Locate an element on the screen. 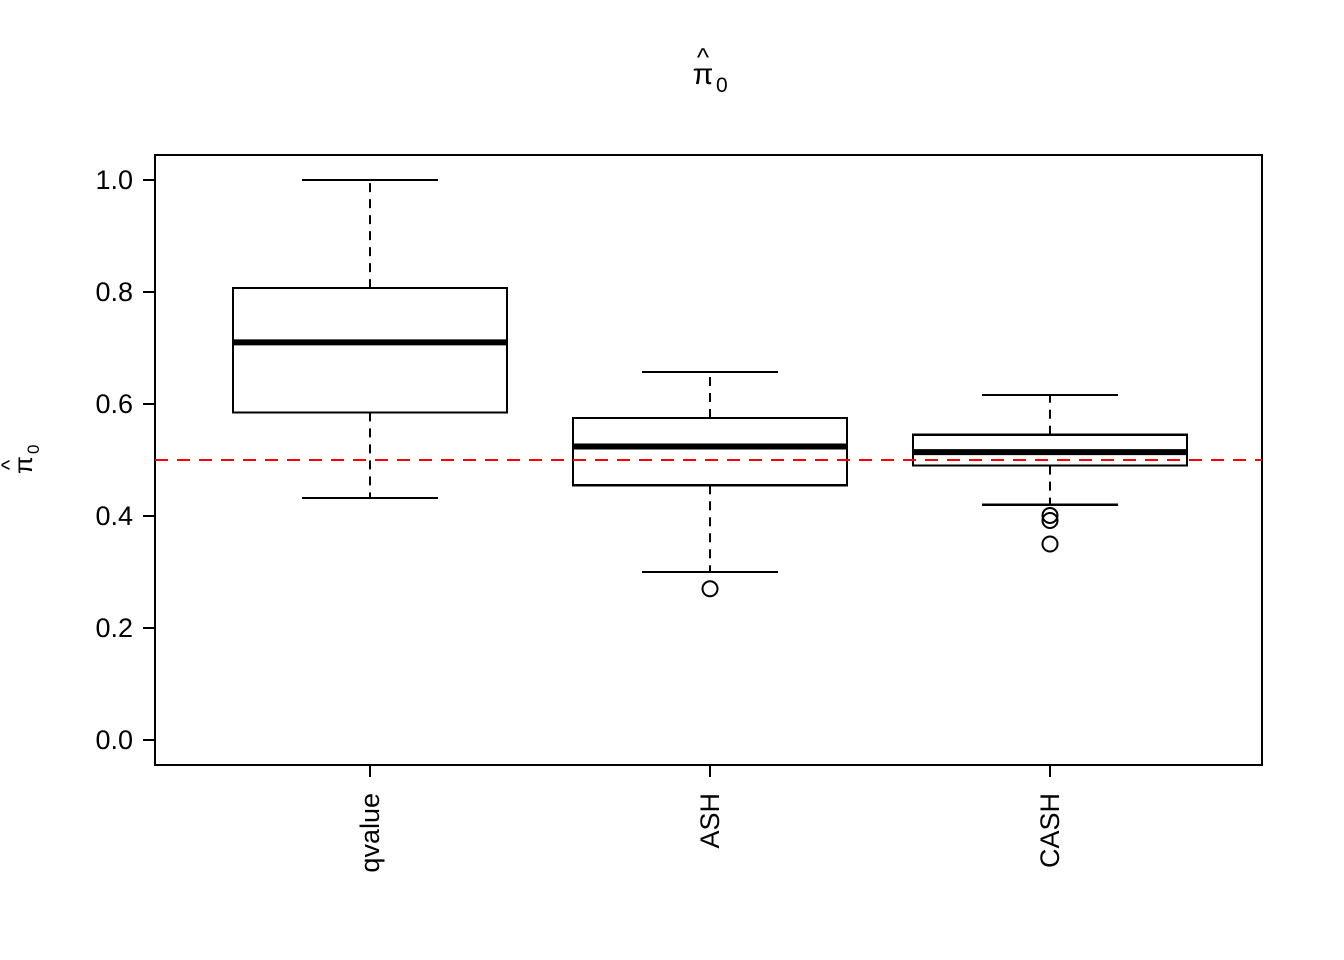 The width and height of the screenshot is (1344, 960). boxplot-CASH is located at coordinates (1050, 473).